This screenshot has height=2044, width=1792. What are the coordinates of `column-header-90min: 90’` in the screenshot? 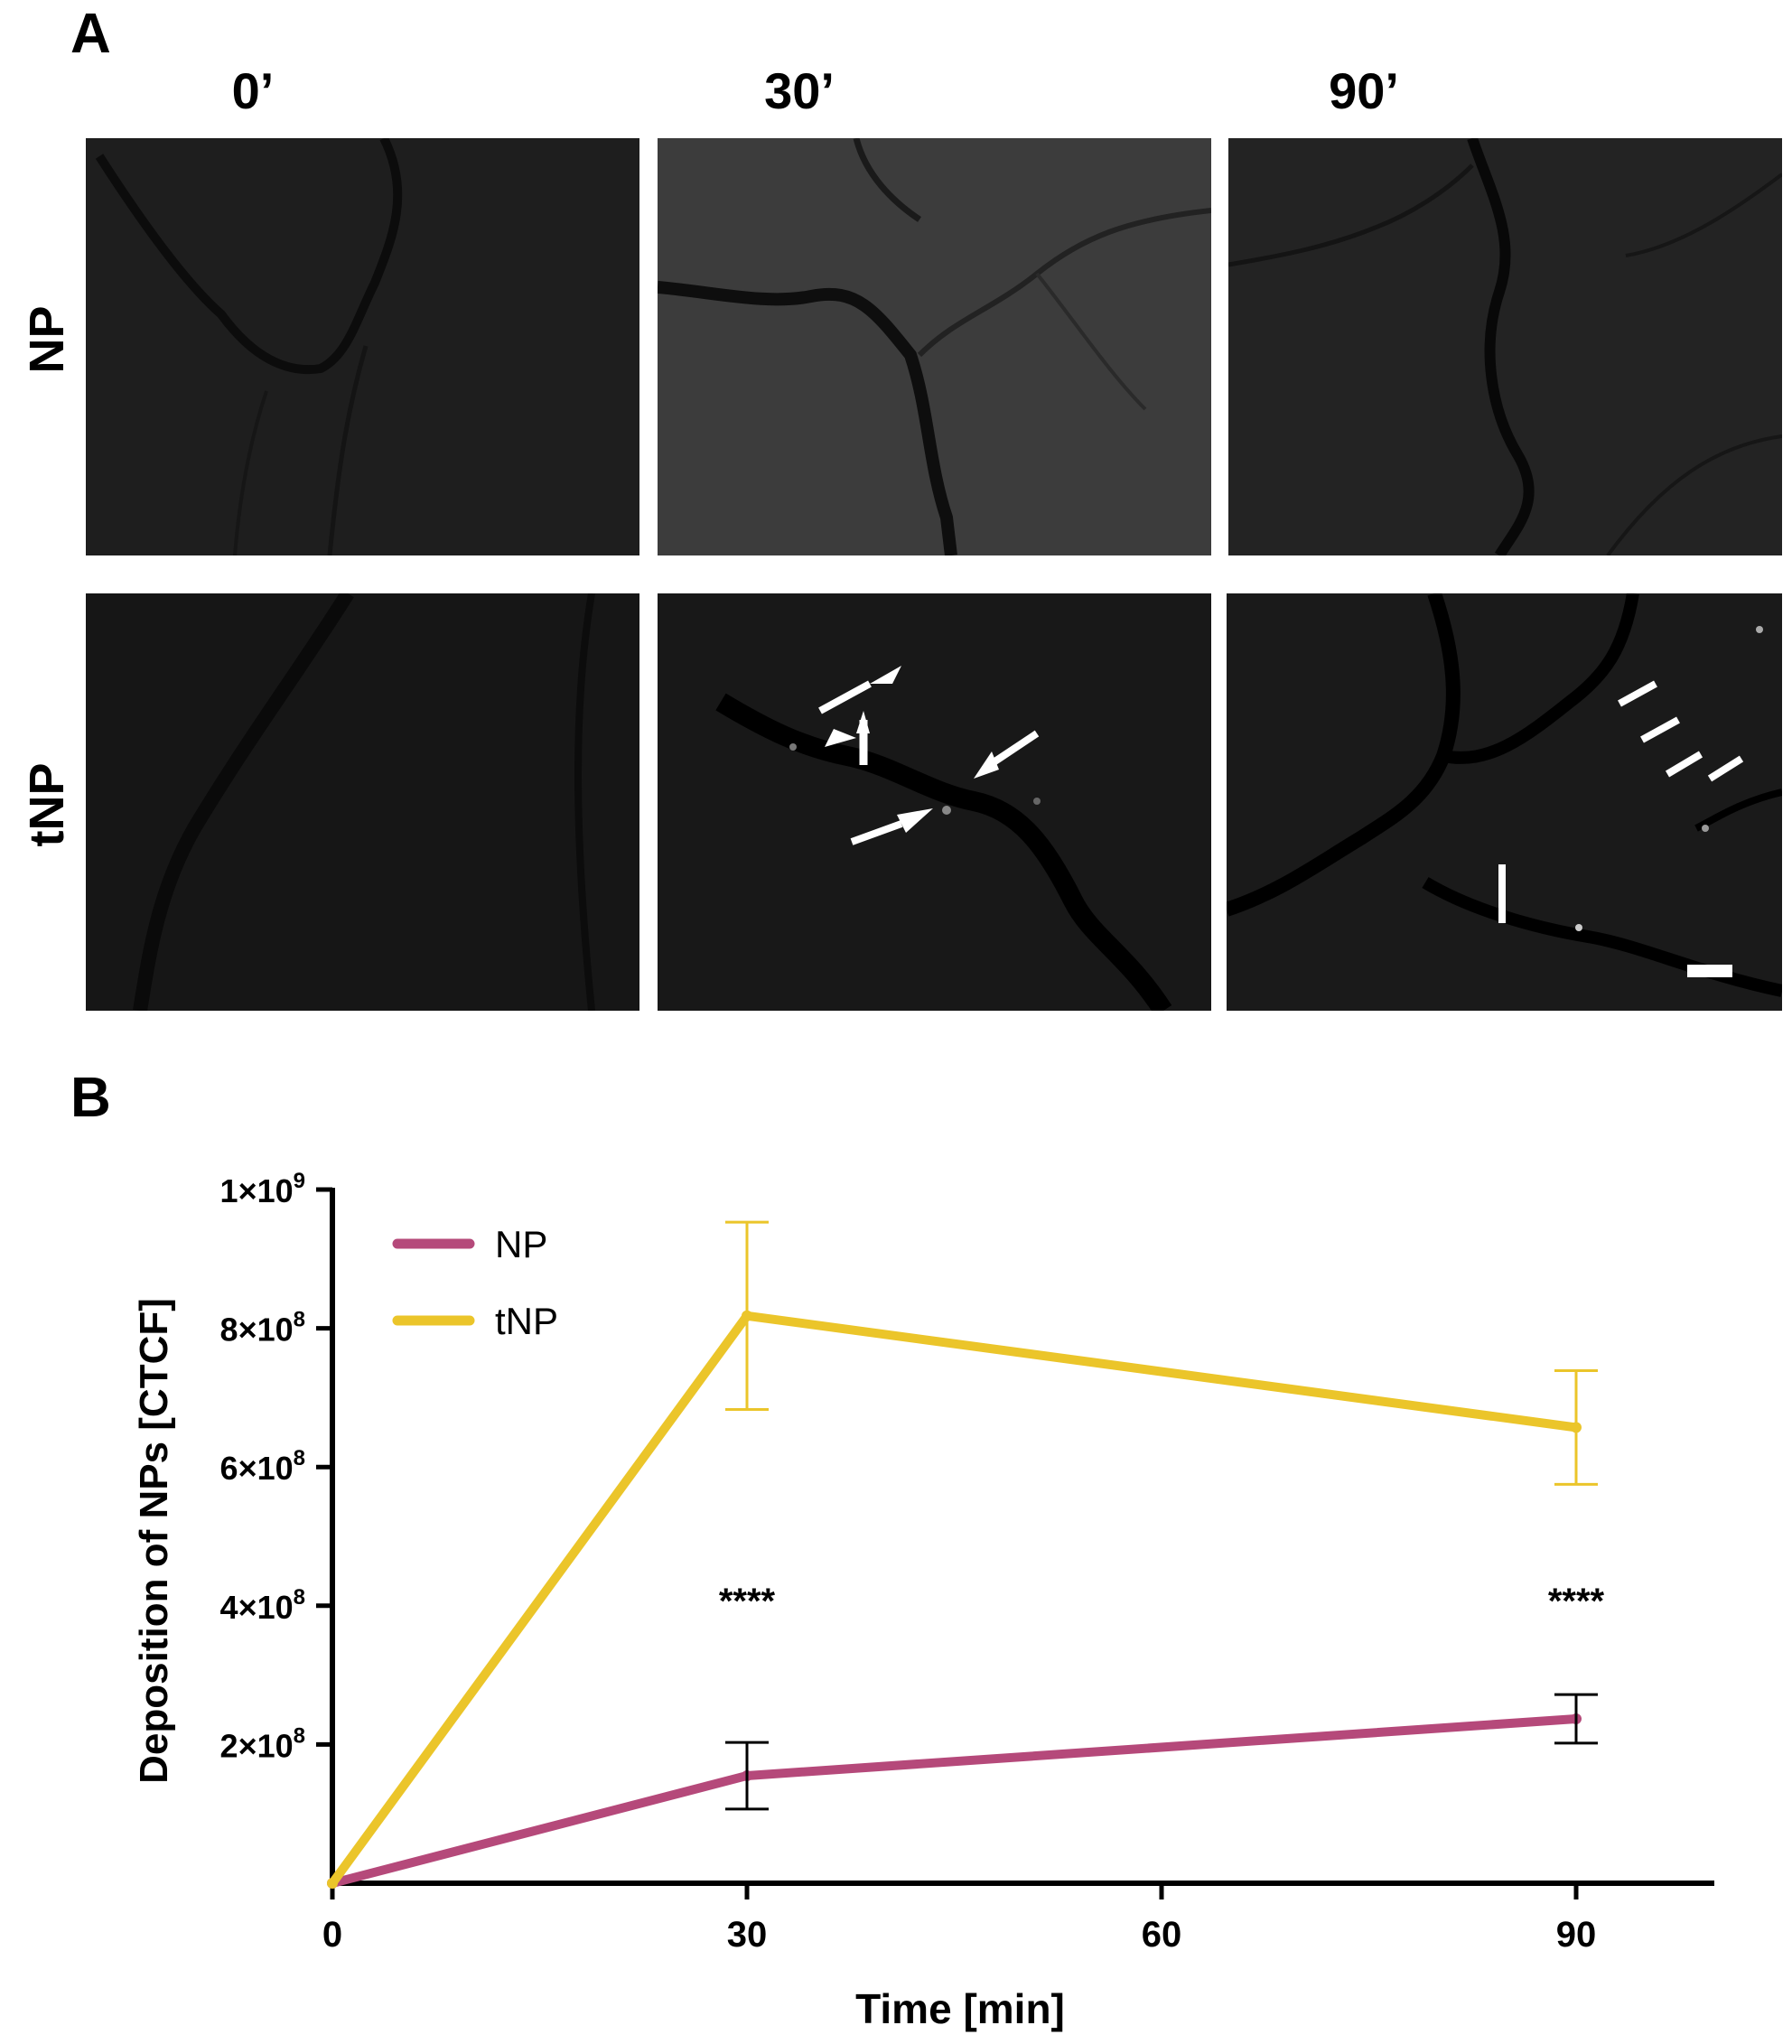 It's located at (1364, 91).